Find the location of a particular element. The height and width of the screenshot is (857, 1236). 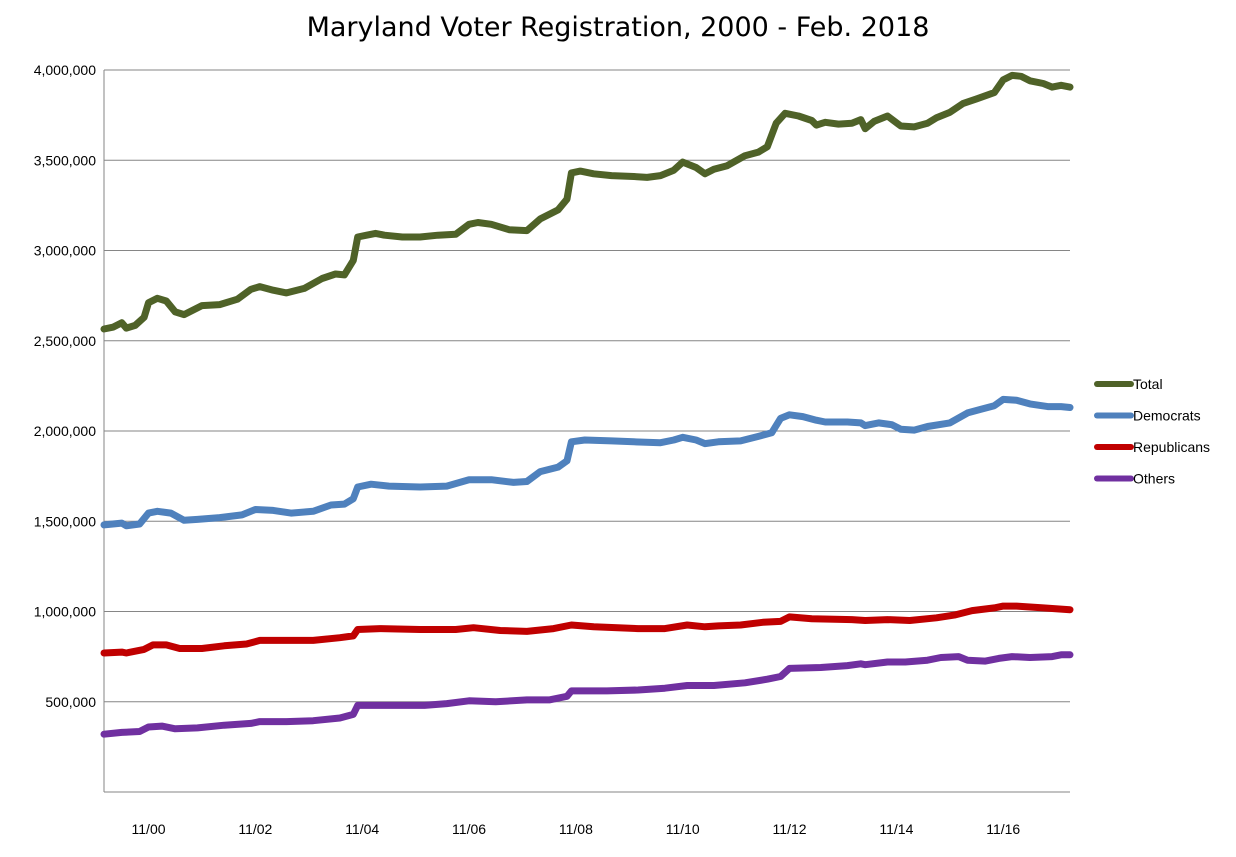

y-tick-label: 500,000 is located at coordinates (70, 702).